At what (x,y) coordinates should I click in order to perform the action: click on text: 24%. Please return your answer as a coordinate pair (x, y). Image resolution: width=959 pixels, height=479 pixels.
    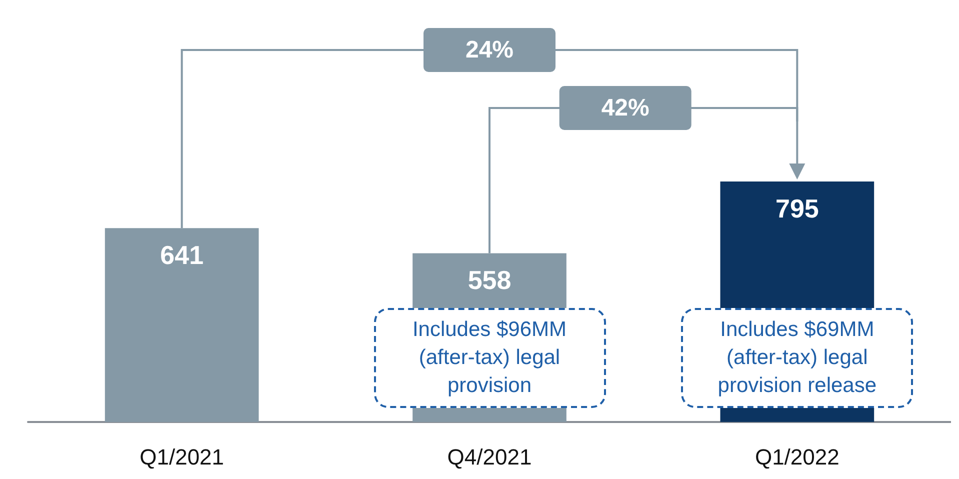
    Looking at the image, I should click on (489, 50).